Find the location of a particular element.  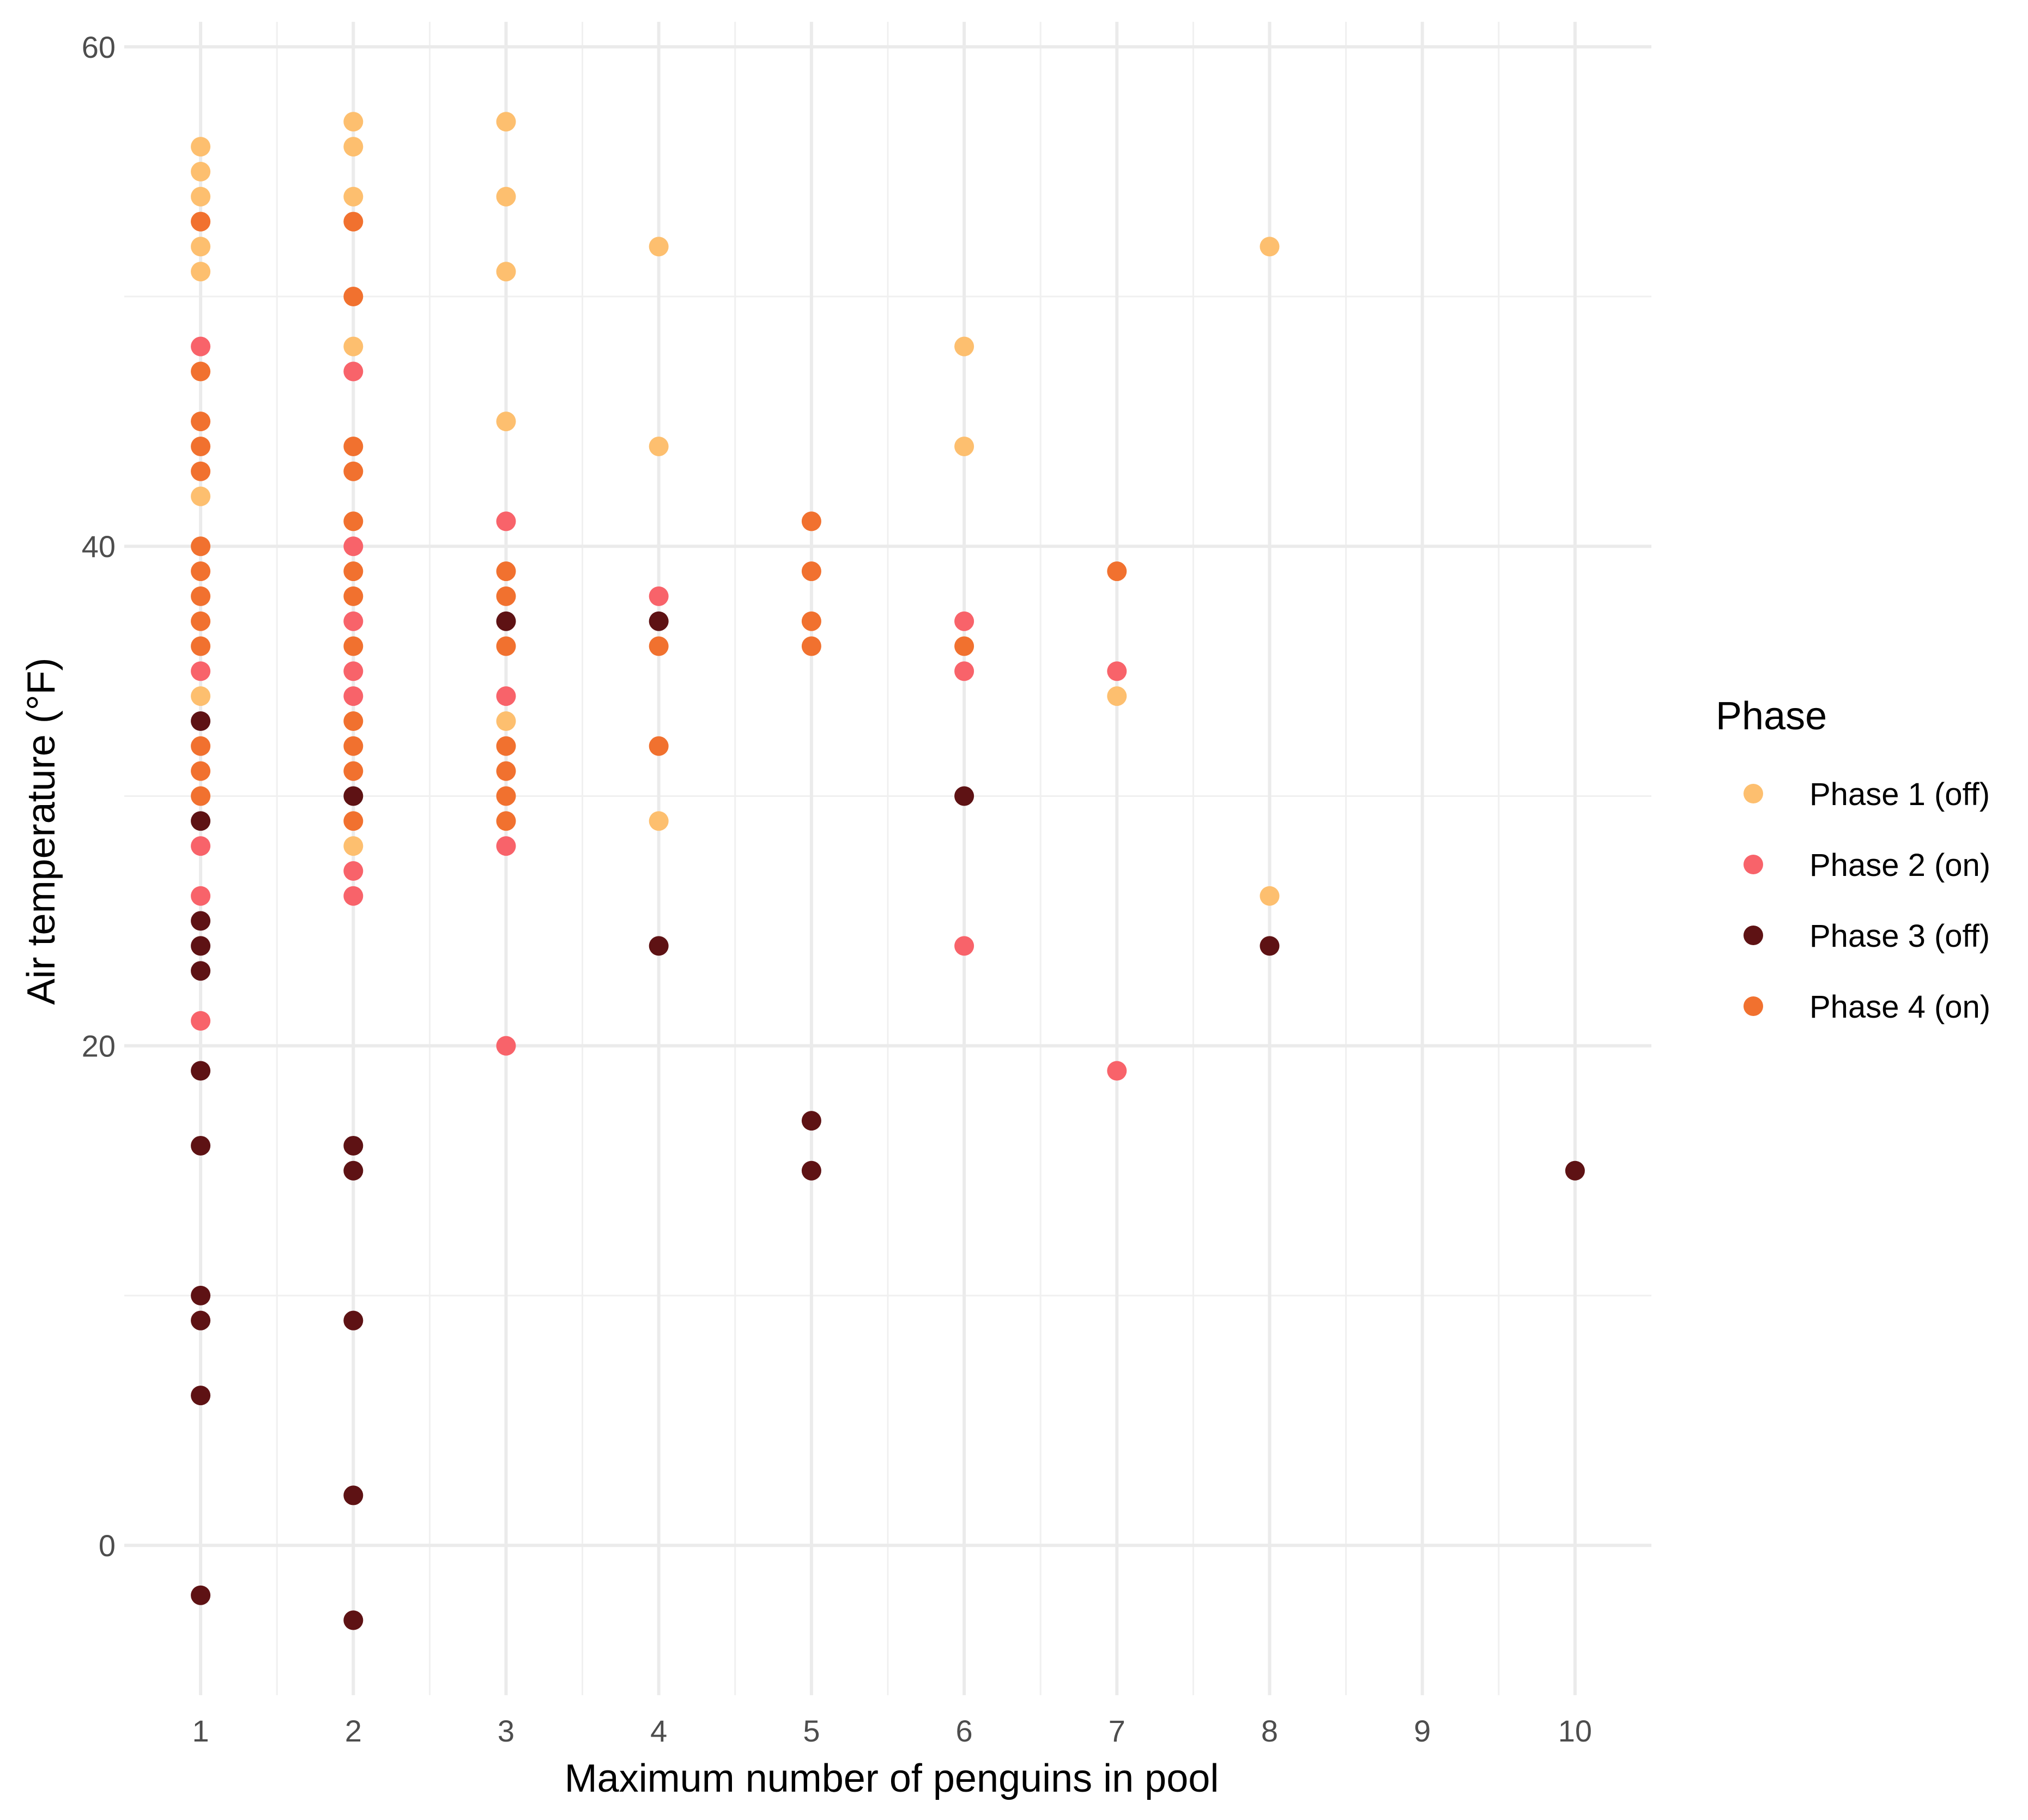

x-tick-label: 5 is located at coordinates (811, 1731).